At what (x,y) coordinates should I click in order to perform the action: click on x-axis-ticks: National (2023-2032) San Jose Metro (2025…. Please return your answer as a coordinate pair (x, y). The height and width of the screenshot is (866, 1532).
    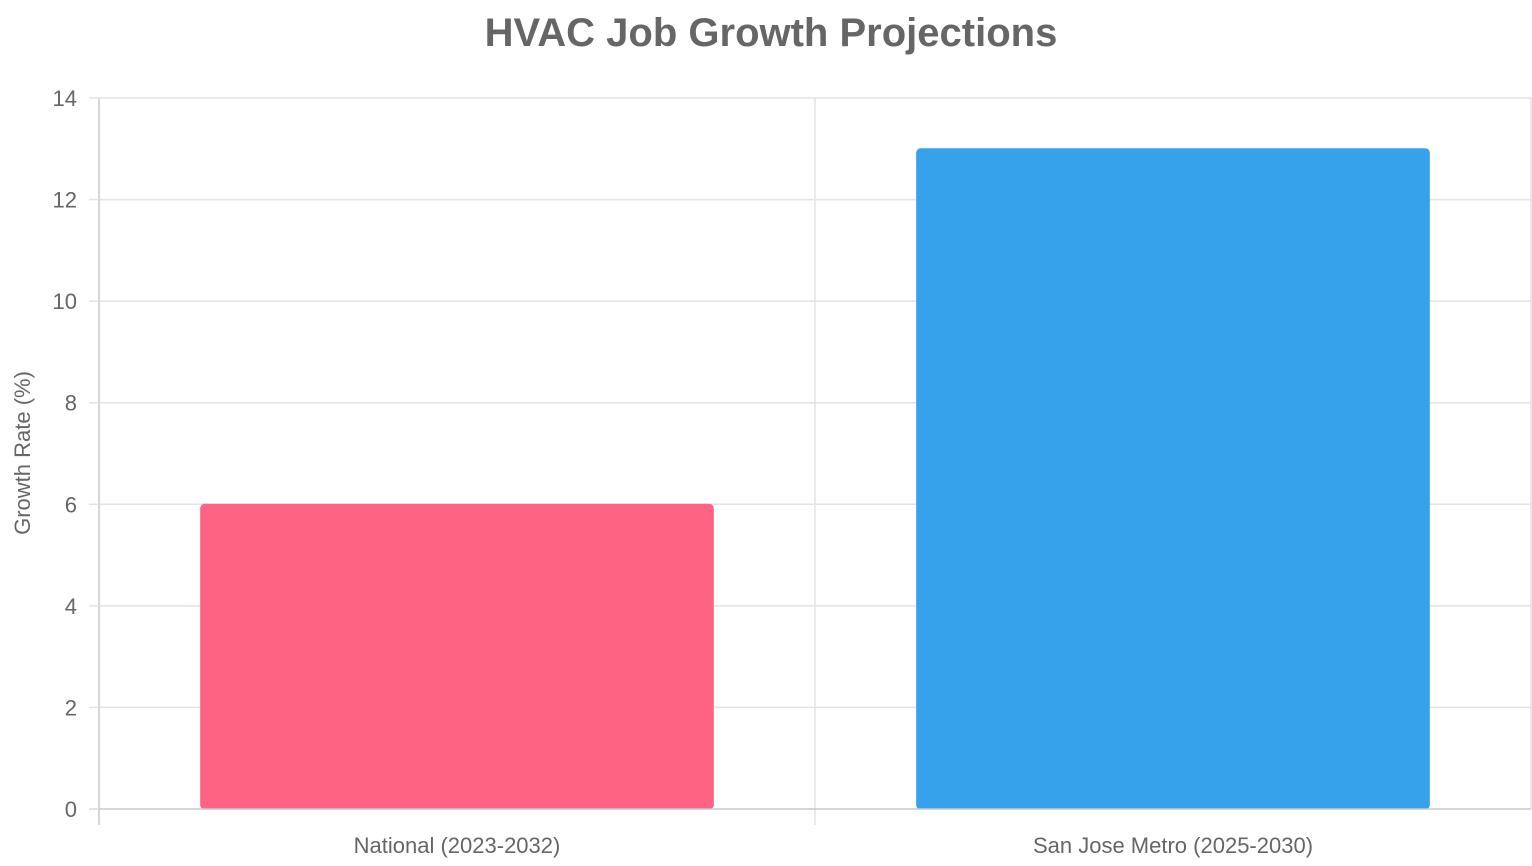
    Looking at the image, I should click on (833, 845).